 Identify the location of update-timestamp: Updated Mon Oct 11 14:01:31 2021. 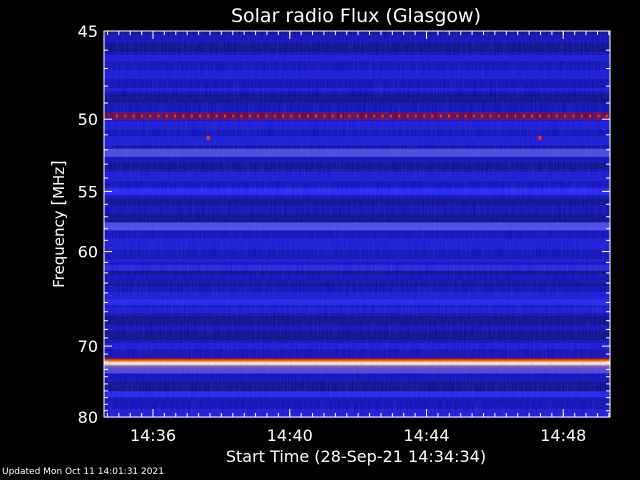
(83, 472).